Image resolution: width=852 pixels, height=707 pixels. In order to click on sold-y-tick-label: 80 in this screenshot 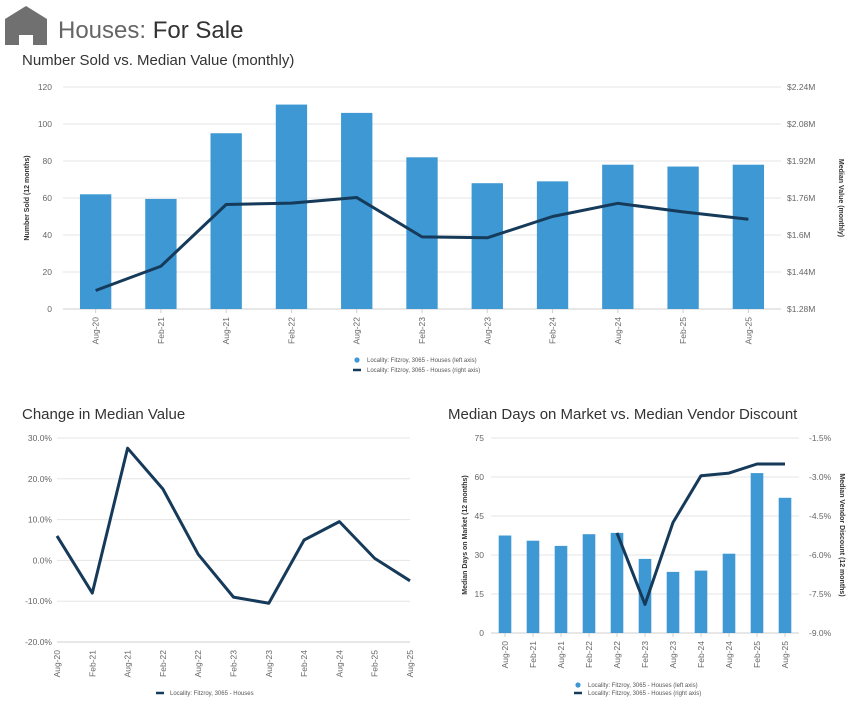, I will do `click(48, 161)`.